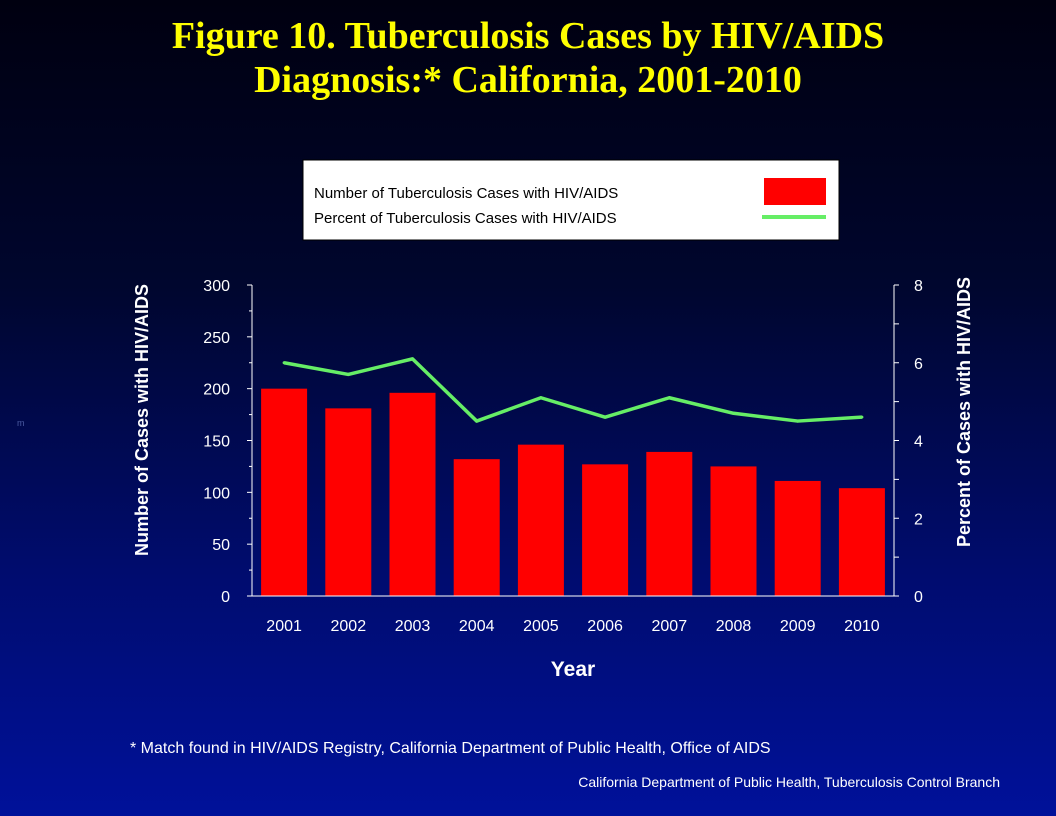 The width and height of the screenshot is (1056, 816). Describe the element at coordinates (142, 420) in the screenshot. I see `left-axis-title: Number of Cases with HIV/AIDS` at that location.